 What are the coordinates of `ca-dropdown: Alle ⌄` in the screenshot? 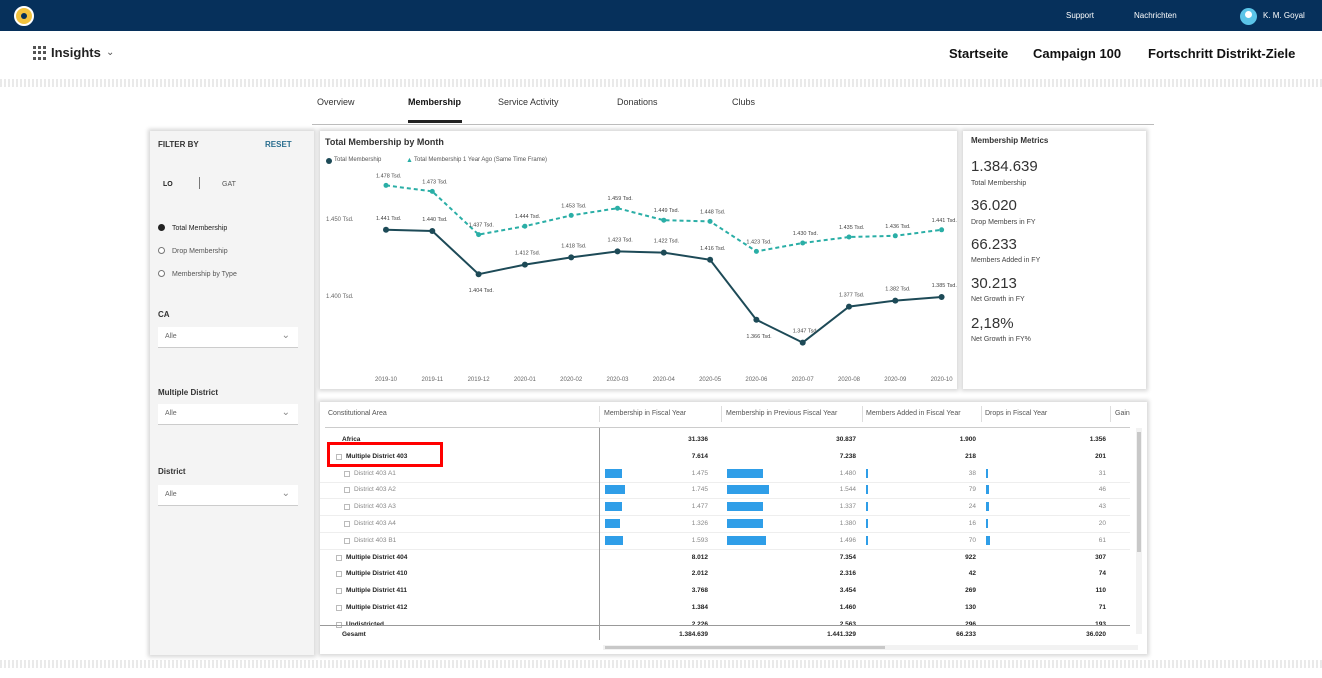 It's located at (228, 337).